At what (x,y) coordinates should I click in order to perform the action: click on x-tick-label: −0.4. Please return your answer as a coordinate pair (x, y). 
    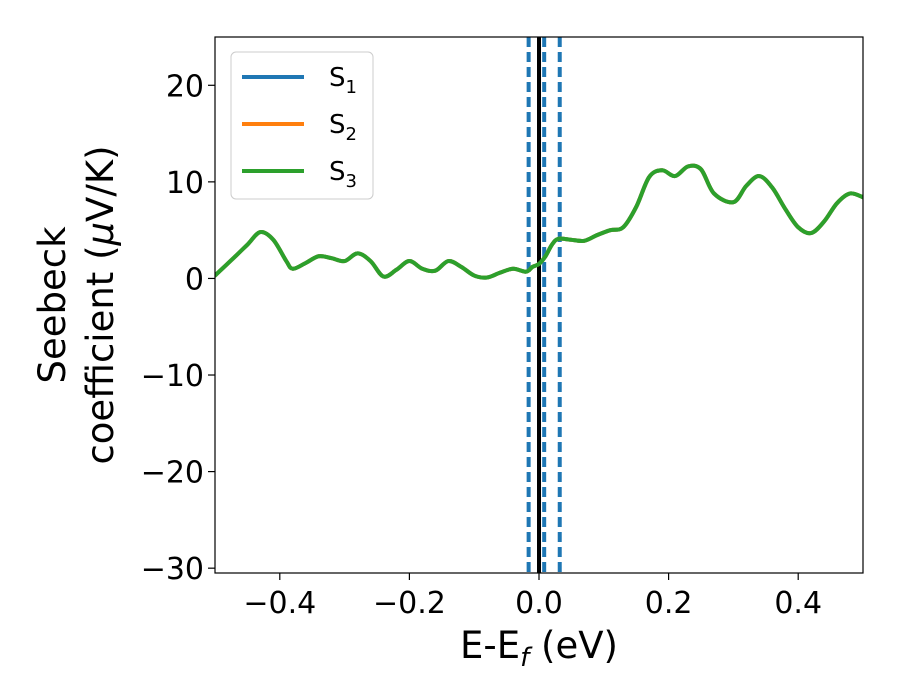
    Looking at the image, I should click on (279, 603).